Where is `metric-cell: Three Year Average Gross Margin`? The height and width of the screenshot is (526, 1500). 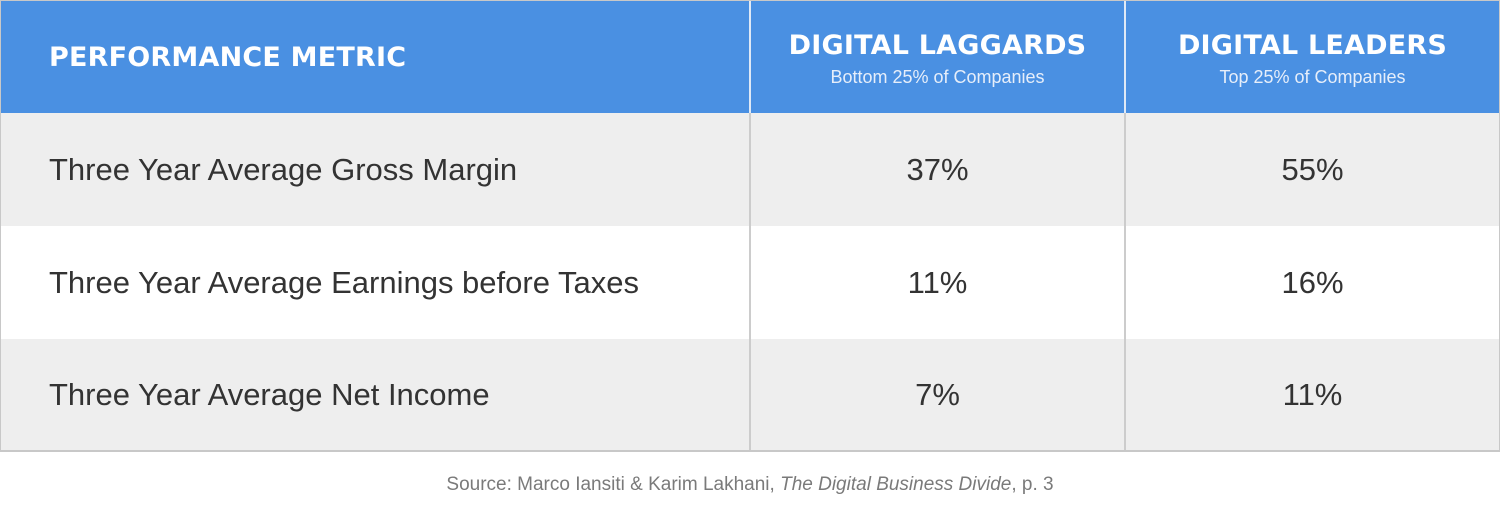 metric-cell: Three Year Average Gross Margin is located at coordinates (375, 169).